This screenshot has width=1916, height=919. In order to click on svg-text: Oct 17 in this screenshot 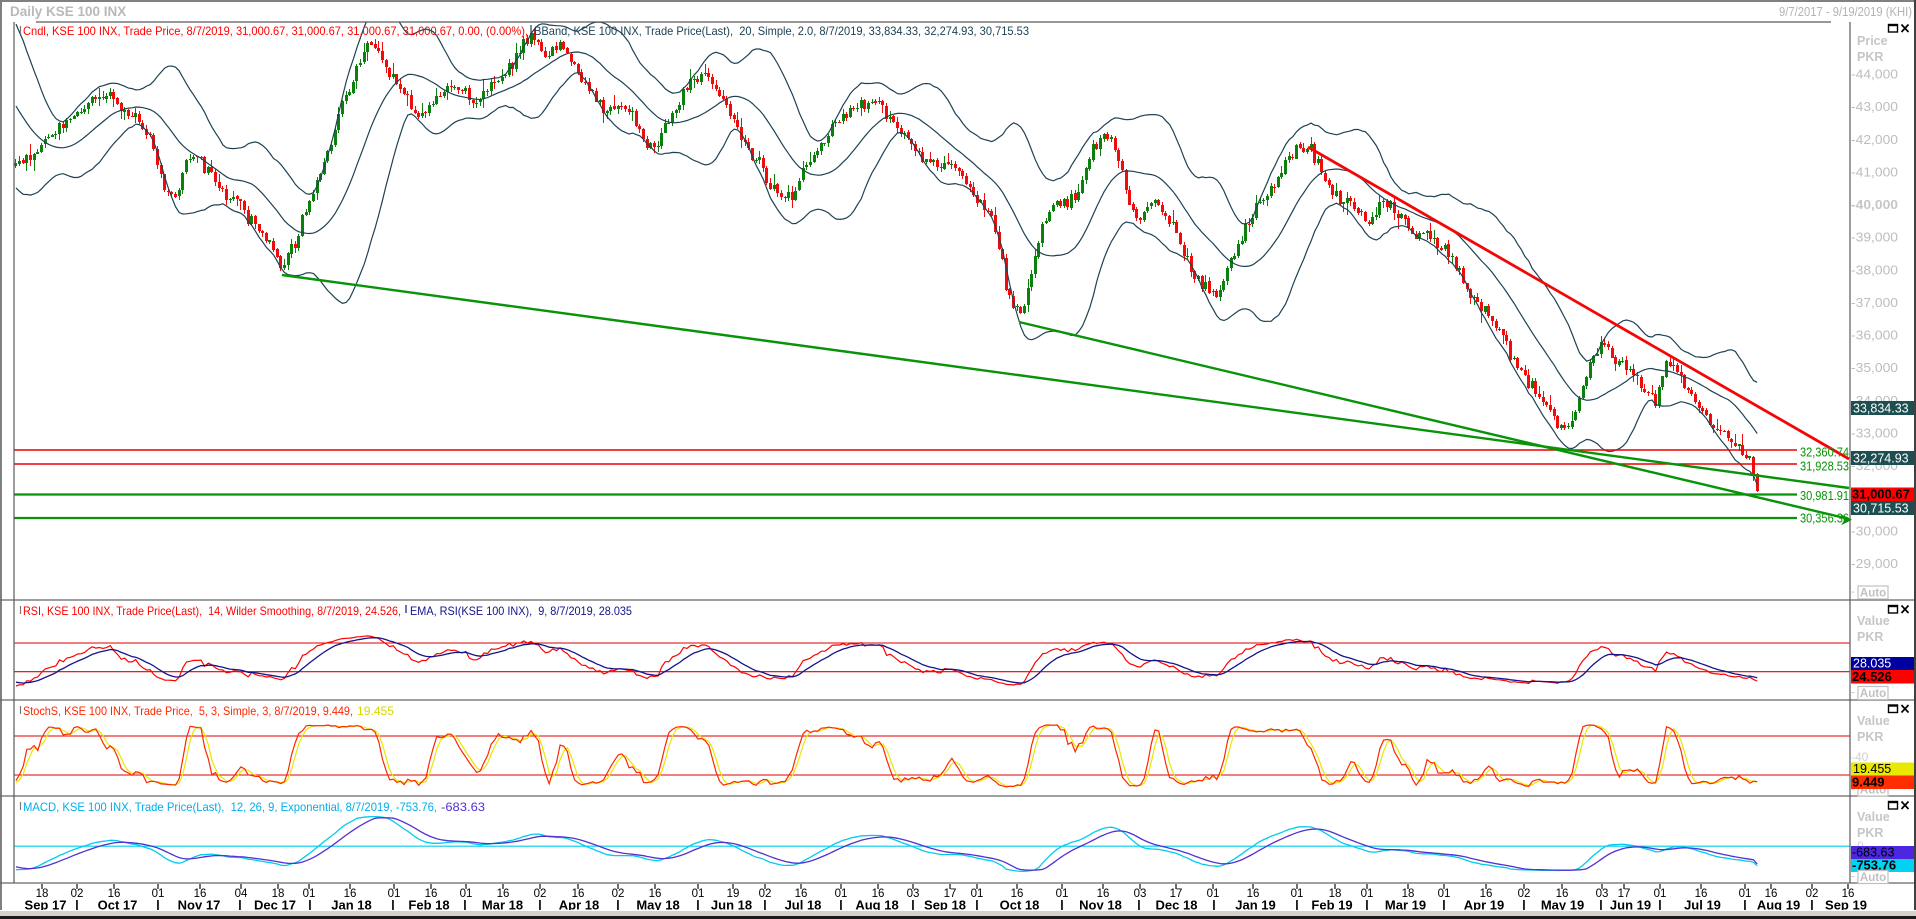, I will do `click(118, 905)`.